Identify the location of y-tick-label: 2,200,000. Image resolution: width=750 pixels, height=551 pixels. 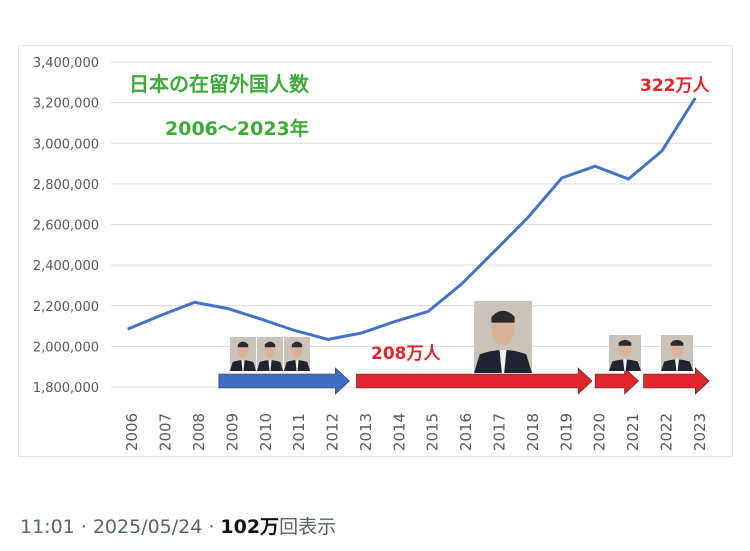
(66, 307).